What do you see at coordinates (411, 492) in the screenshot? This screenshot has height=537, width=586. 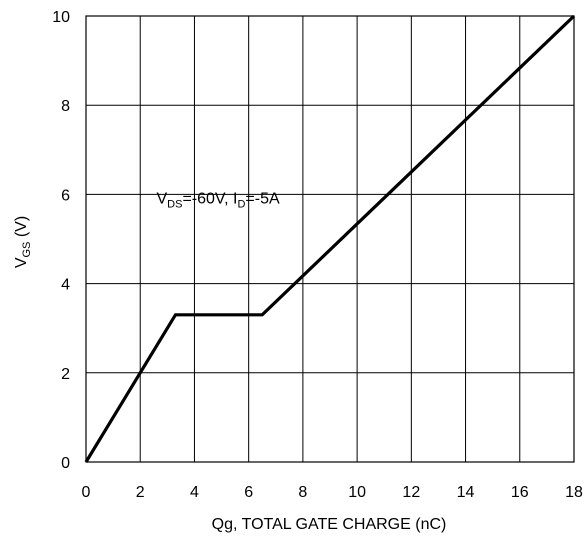 I see `x-tick-label: 12` at bounding box center [411, 492].